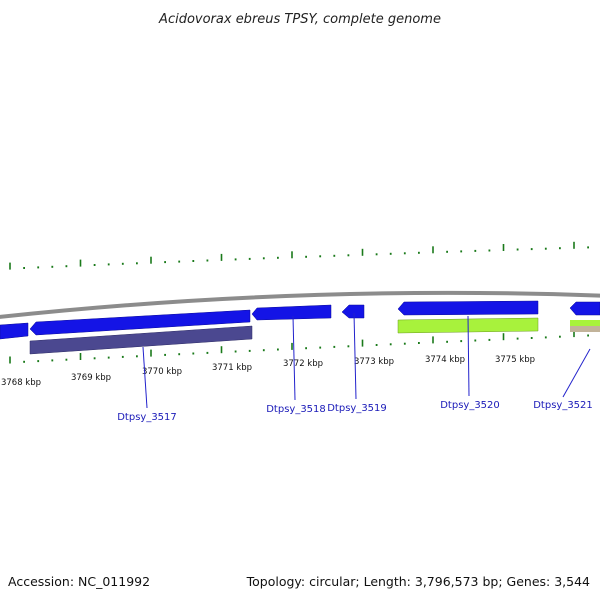 This screenshot has height=600, width=600. I want to click on accession-text: Accession: NC_011992, so click(79, 581).